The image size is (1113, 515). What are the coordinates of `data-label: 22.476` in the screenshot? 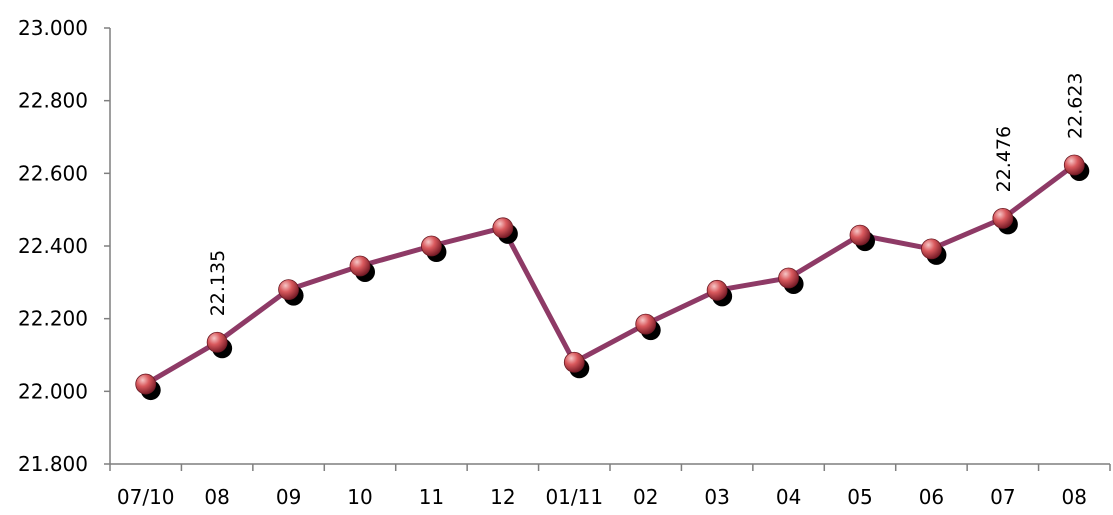 It's located at (1004, 159).